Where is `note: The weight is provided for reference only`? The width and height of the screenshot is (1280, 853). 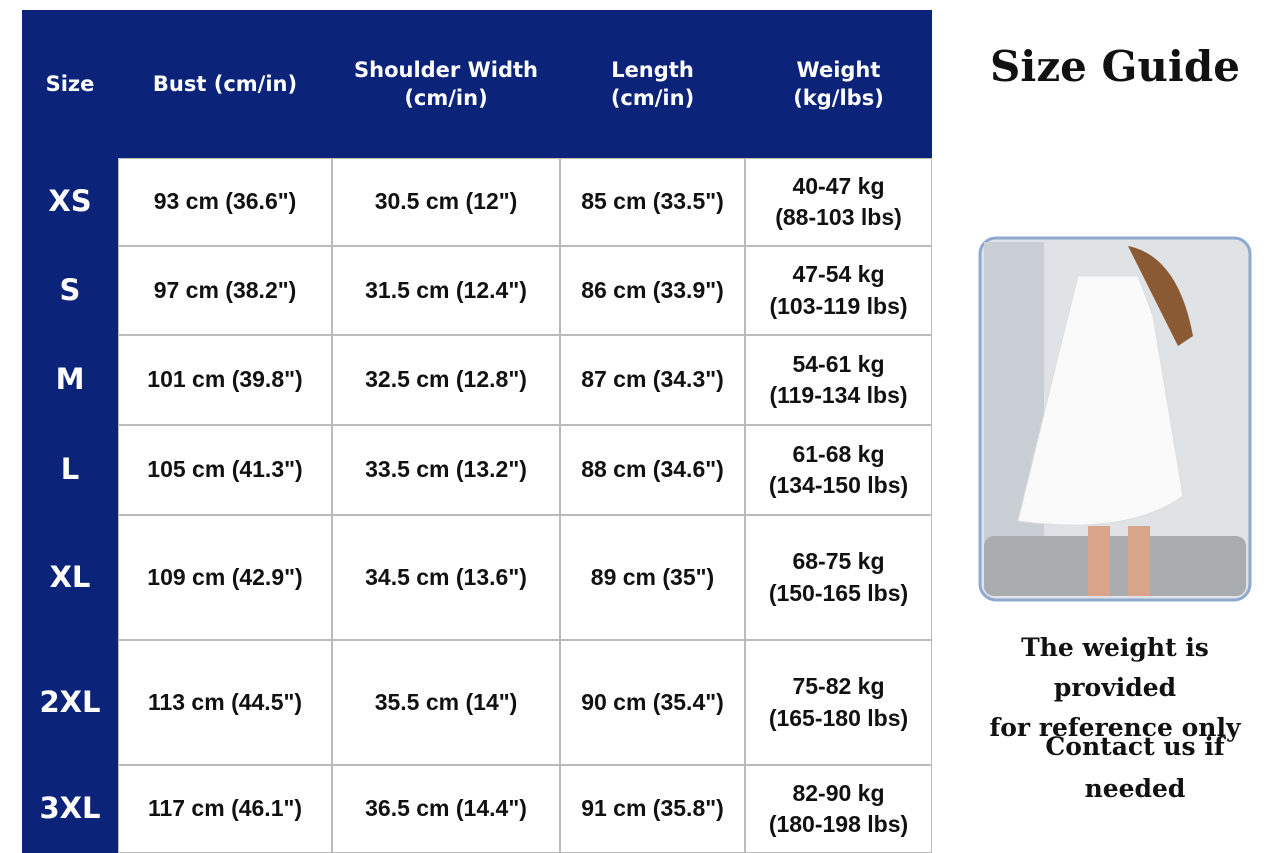
note: The weight is provided for reference only is located at coordinates (1115, 688).